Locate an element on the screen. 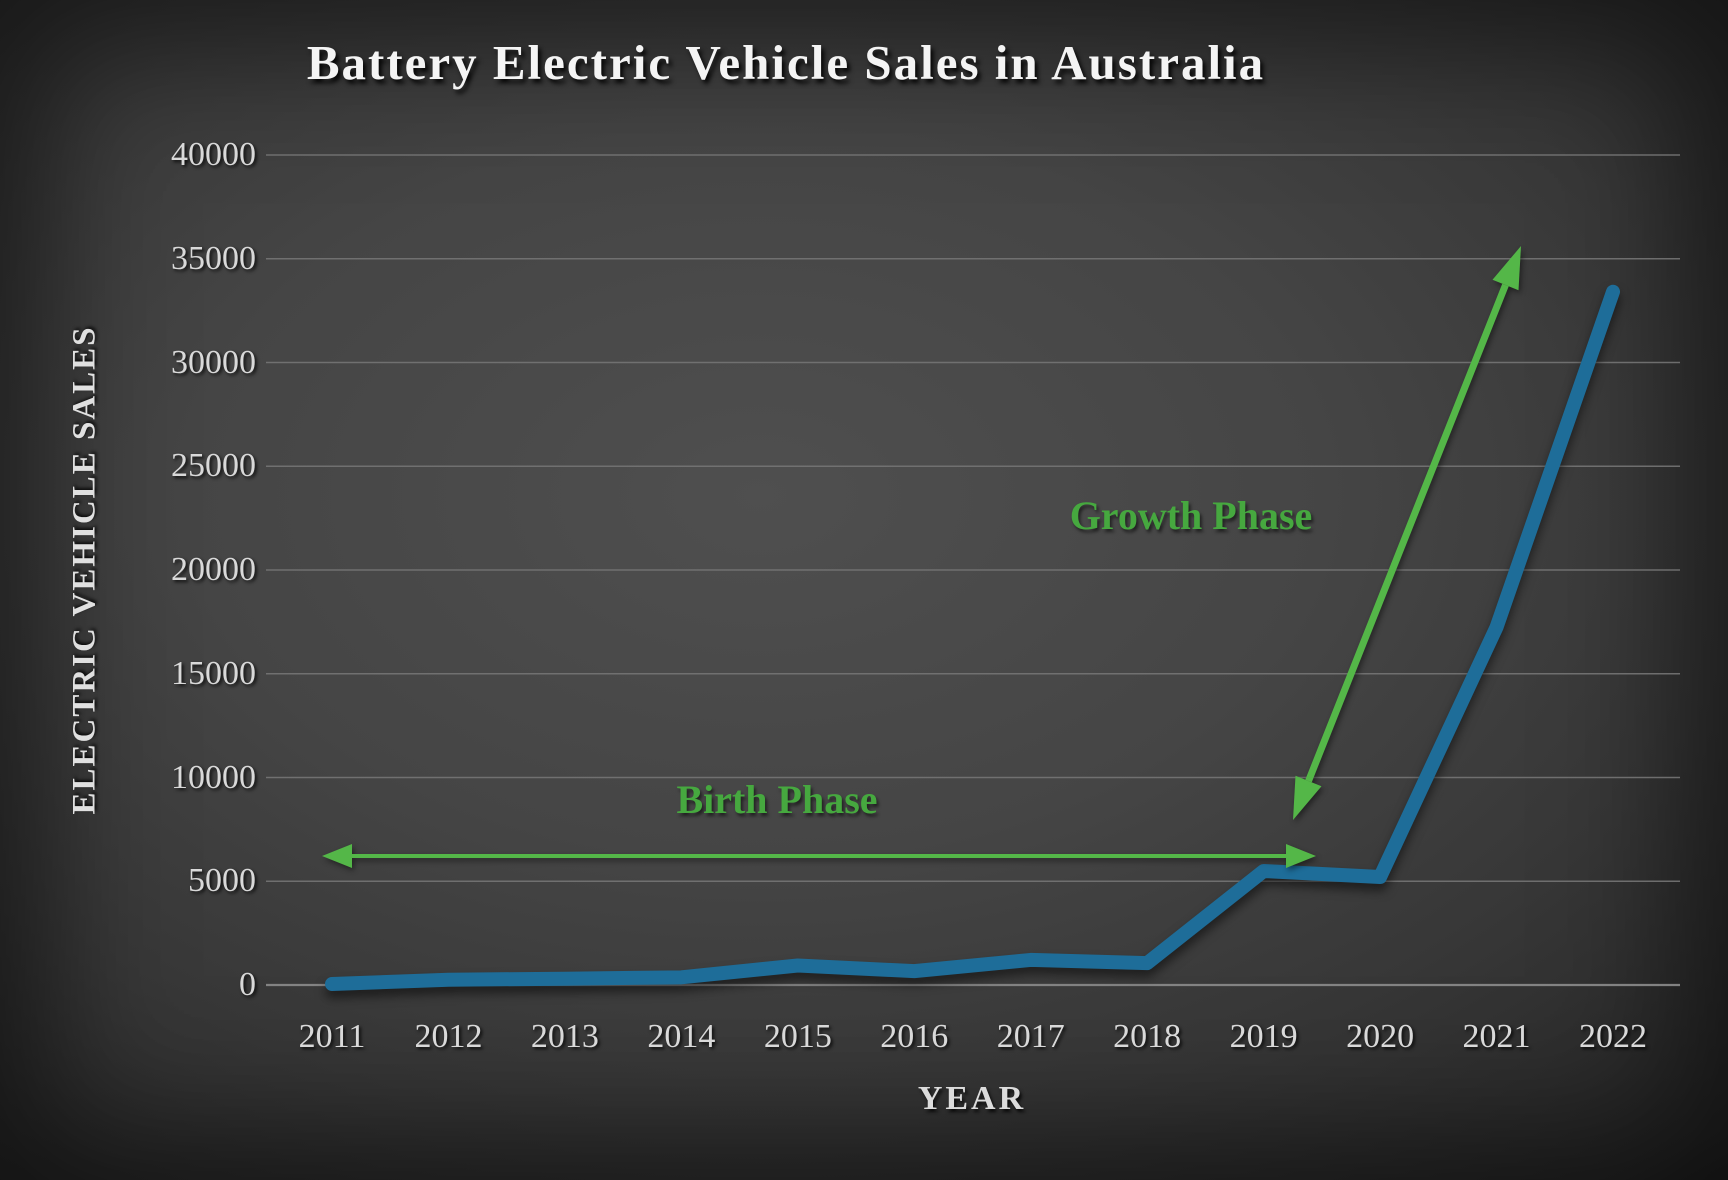 The width and height of the screenshot is (1728, 1180). x-tick-label: 2021 is located at coordinates (1496, 1036).